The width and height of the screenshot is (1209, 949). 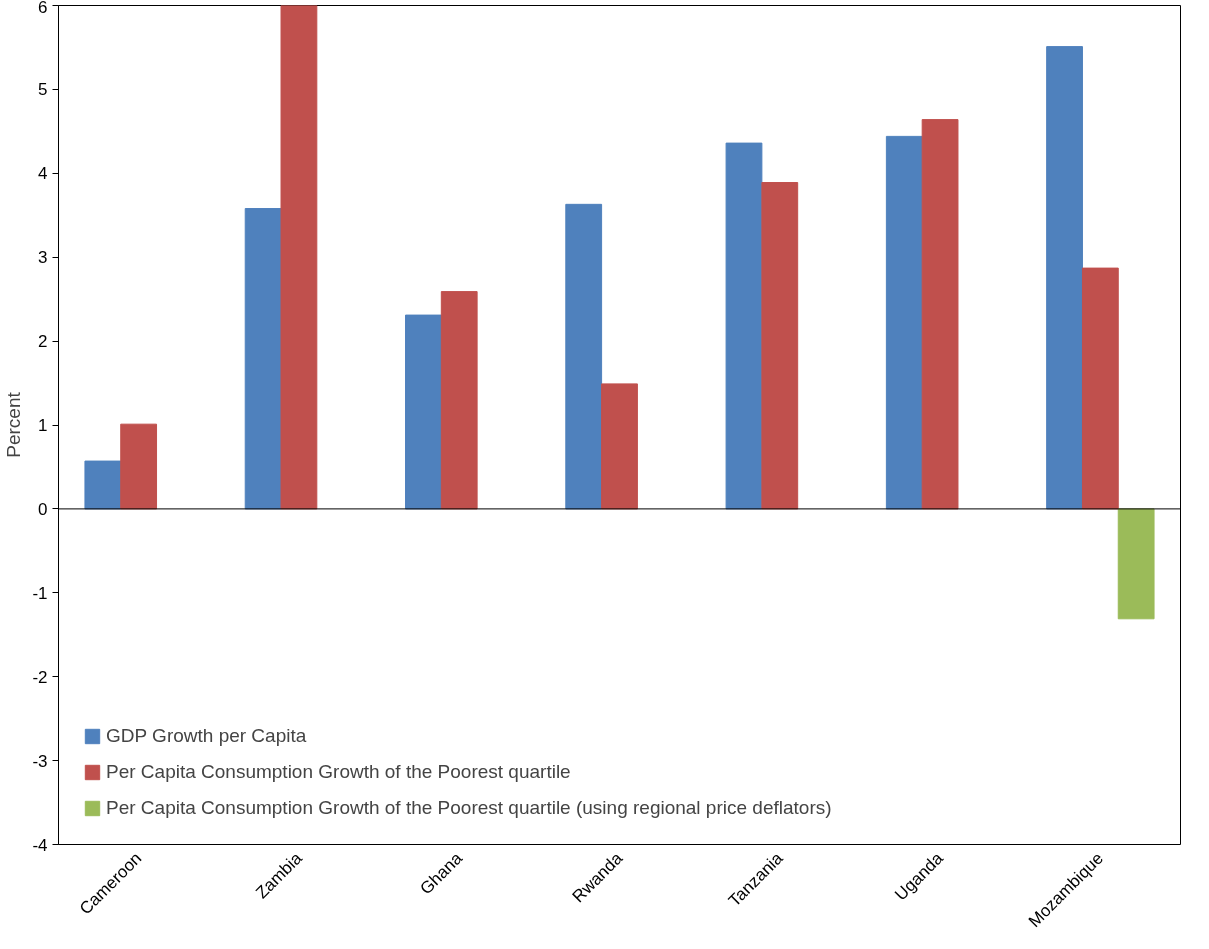 What do you see at coordinates (206, 736) in the screenshot?
I see `legend-label: GDP Growth per Capita` at bounding box center [206, 736].